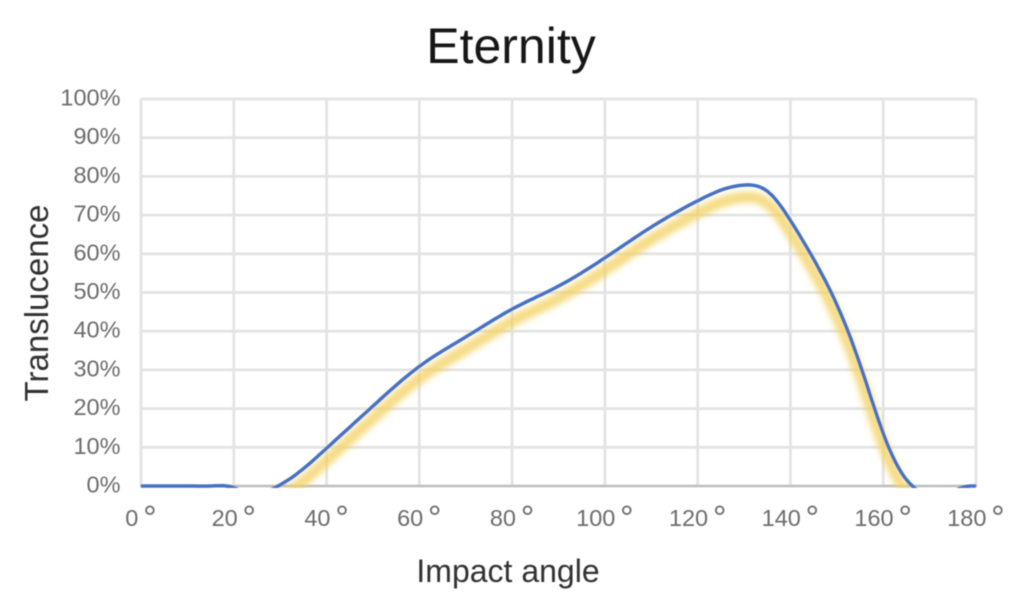 The width and height of the screenshot is (1020, 607). I want to click on svg-text: 50%, so click(96, 291).